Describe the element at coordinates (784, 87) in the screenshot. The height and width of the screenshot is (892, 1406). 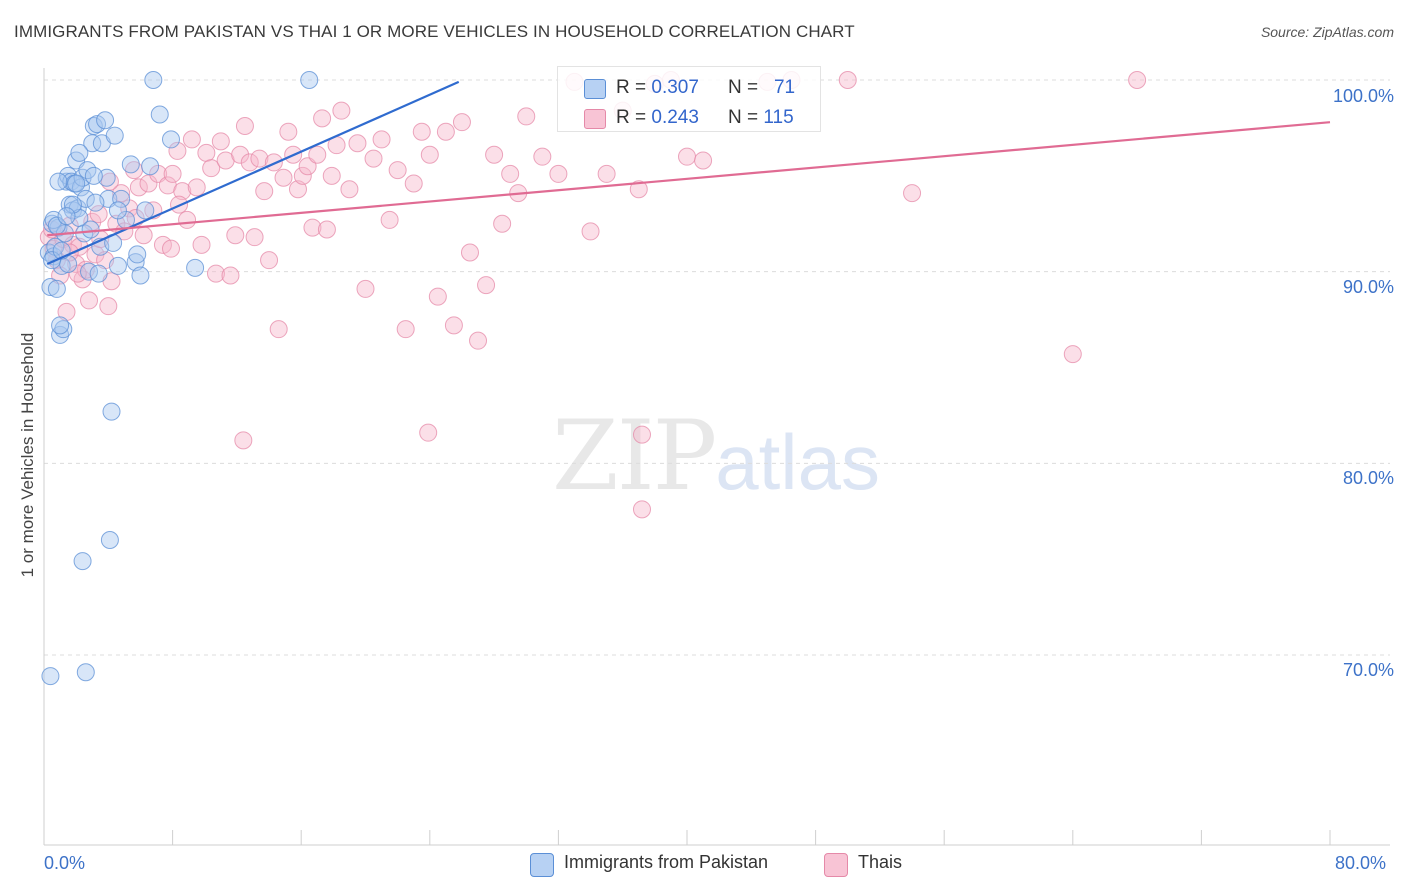
I see `pakistan-n-value: 71` at that location.